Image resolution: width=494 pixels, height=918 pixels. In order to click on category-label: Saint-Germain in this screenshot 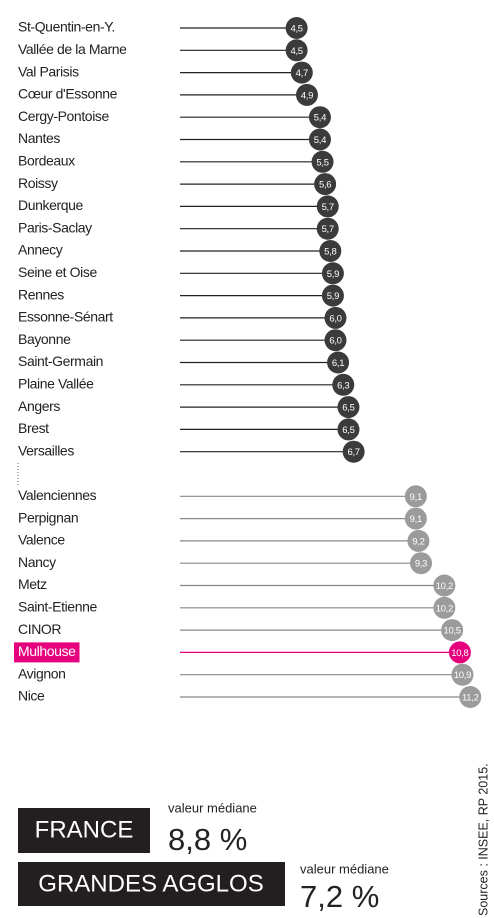, I will do `click(60, 361)`.